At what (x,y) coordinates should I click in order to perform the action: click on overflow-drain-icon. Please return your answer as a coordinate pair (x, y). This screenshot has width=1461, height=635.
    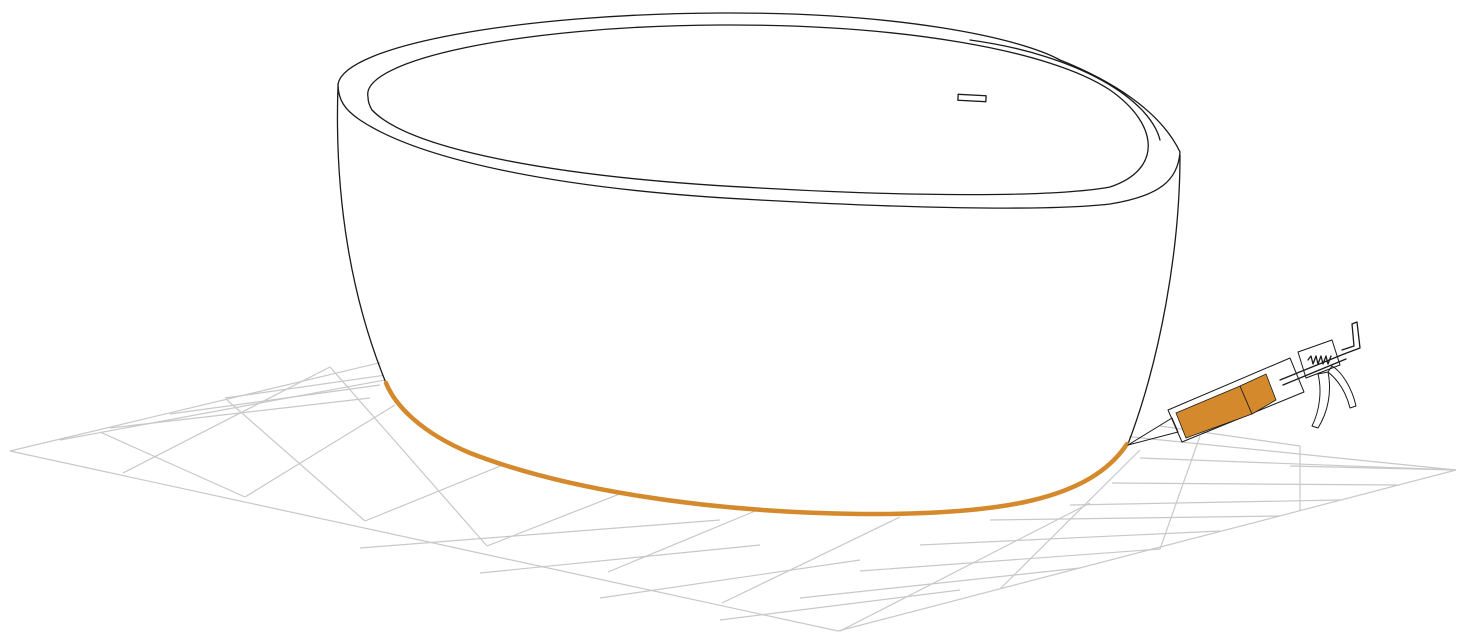
    Looking at the image, I should click on (972, 98).